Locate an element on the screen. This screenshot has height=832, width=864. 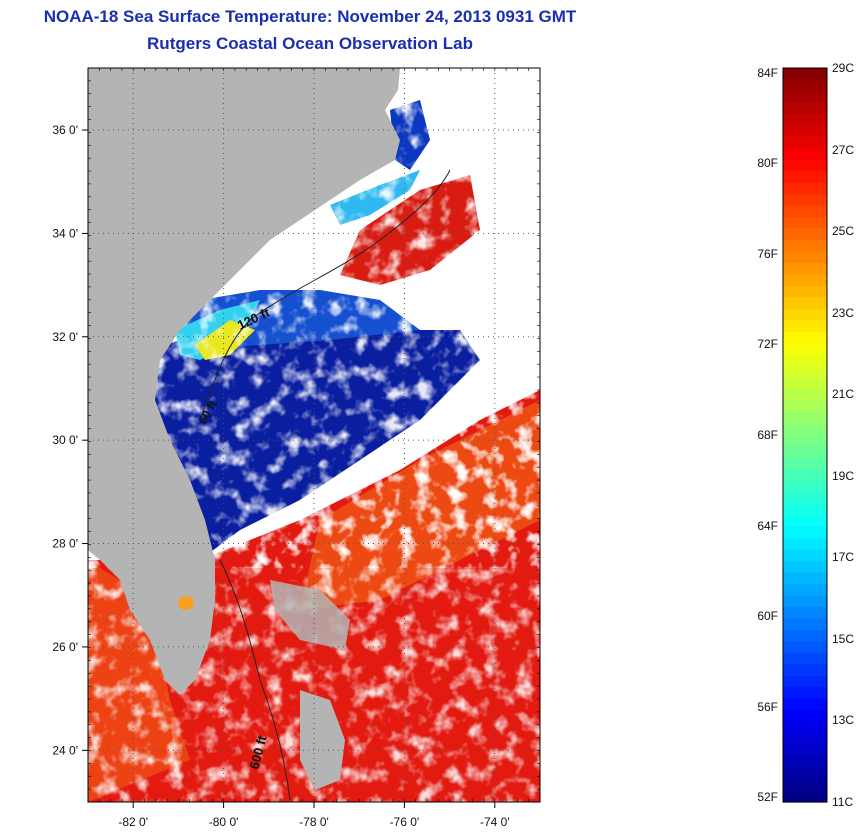
fahrenheit-label: 84F is located at coordinates (767, 72).